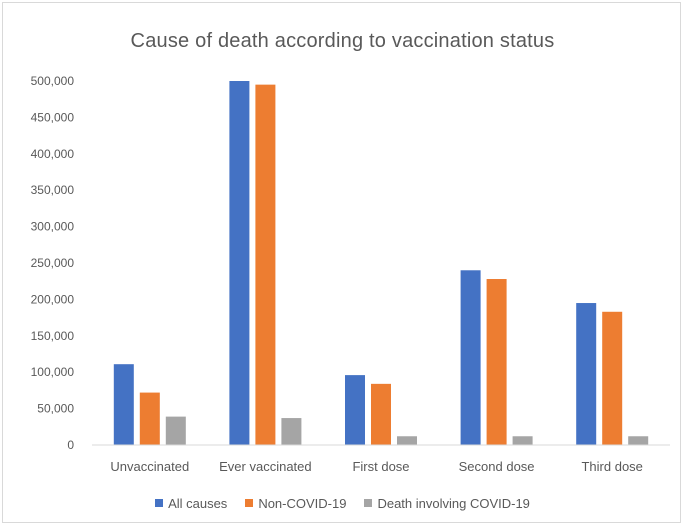  I want to click on y-tick-label: 500,000, so click(53, 81).